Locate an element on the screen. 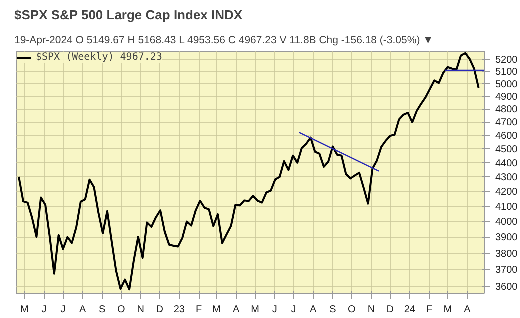  chart-subtitle: 19-Apr-2024 O 5149.67 H 5168.43 L 4953.56 C 4967.23 V 11.8B Chg -156.18 (-3.05%) ▼ is located at coordinates (224, 40).